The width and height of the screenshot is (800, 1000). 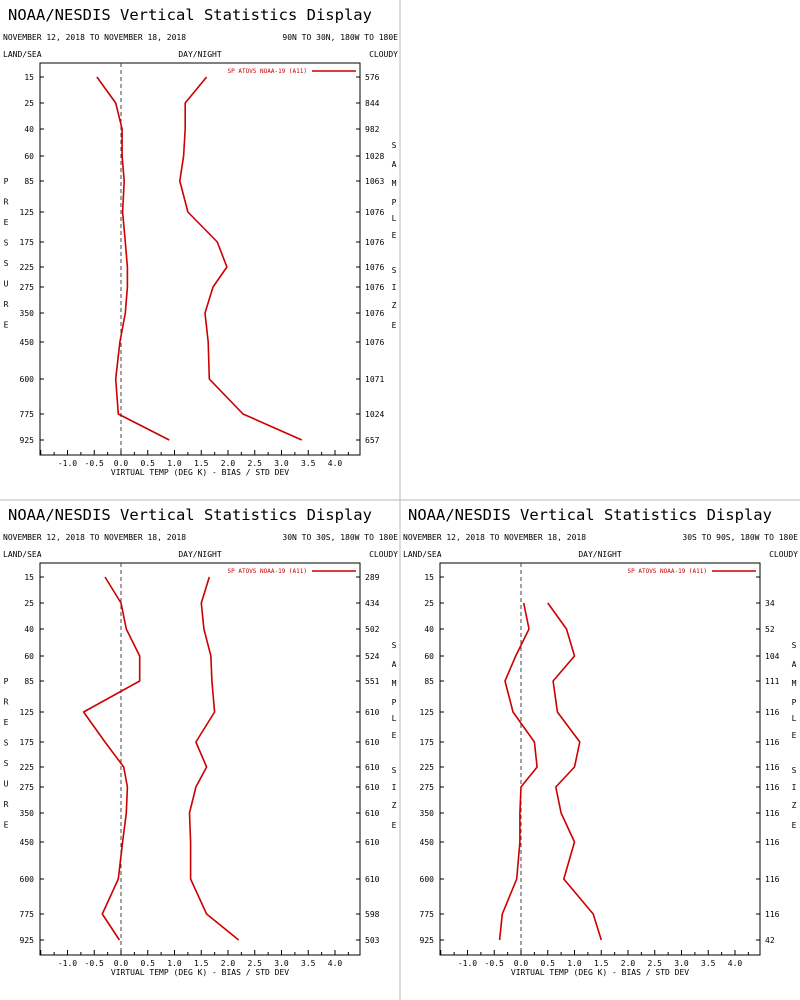 What do you see at coordinates (340, 537) in the screenshot?
I see `region-label: 30N TO 30S, 180W TO 180E` at bounding box center [340, 537].